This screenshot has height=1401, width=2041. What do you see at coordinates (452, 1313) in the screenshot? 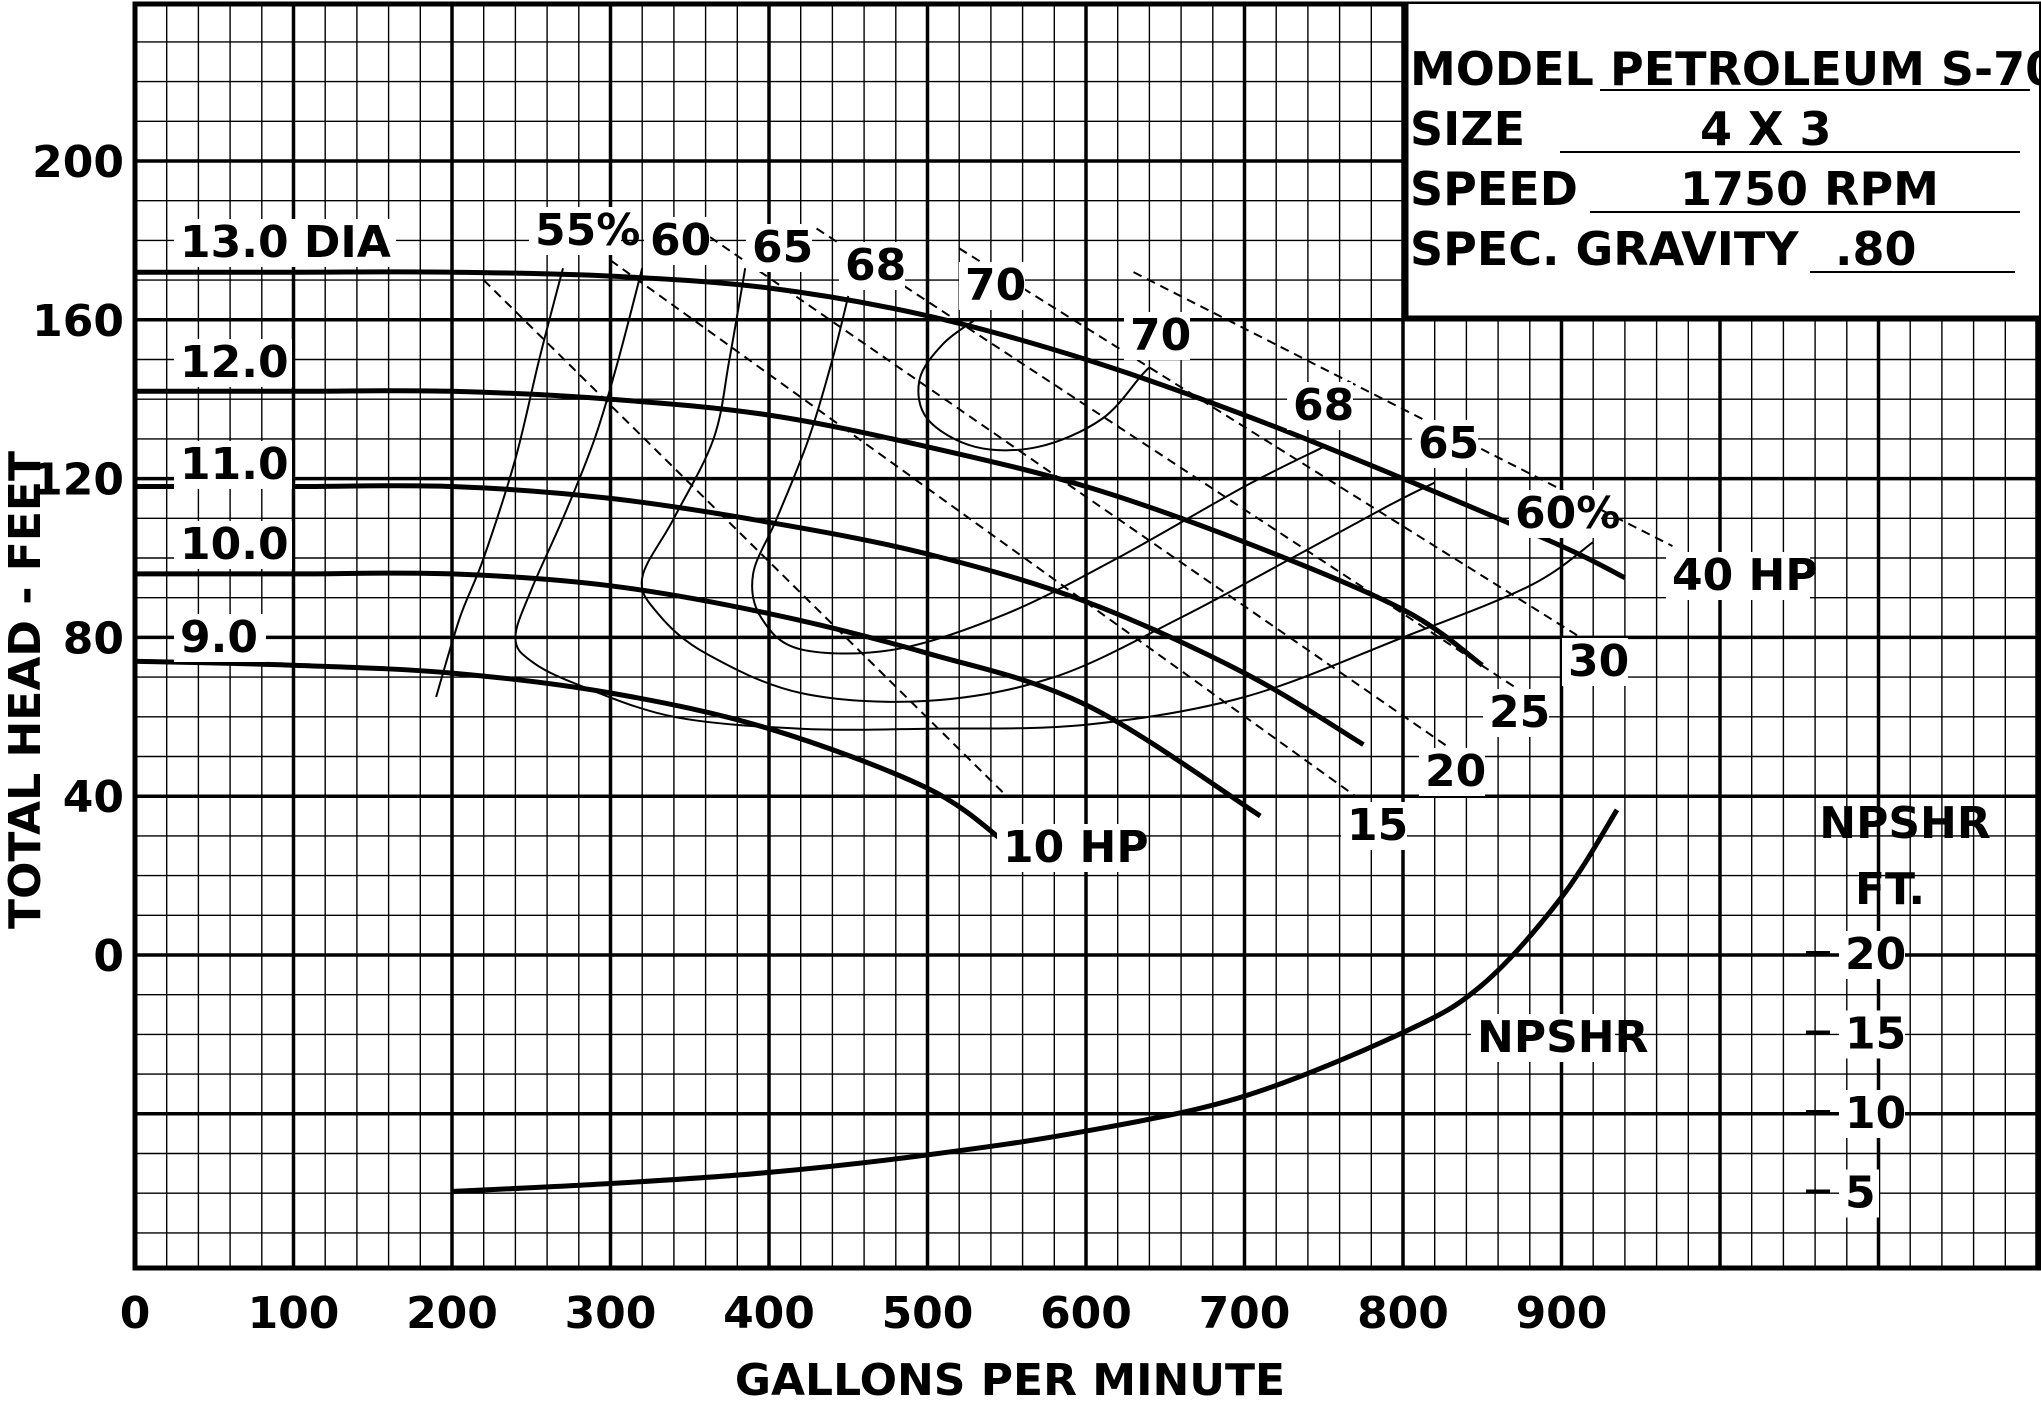
I see `x-tick-label: 200` at bounding box center [452, 1313].